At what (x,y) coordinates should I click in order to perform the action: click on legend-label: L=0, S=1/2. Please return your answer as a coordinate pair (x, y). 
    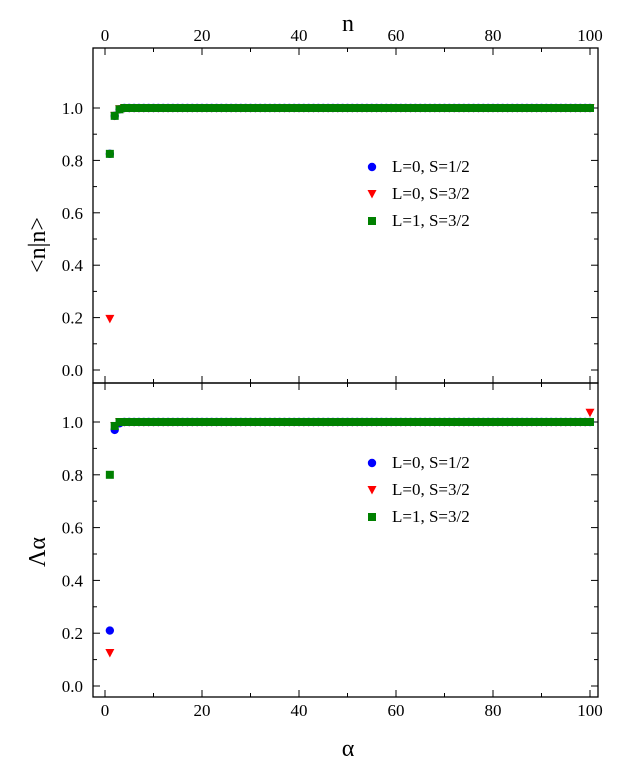
    Looking at the image, I should click on (431, 462).